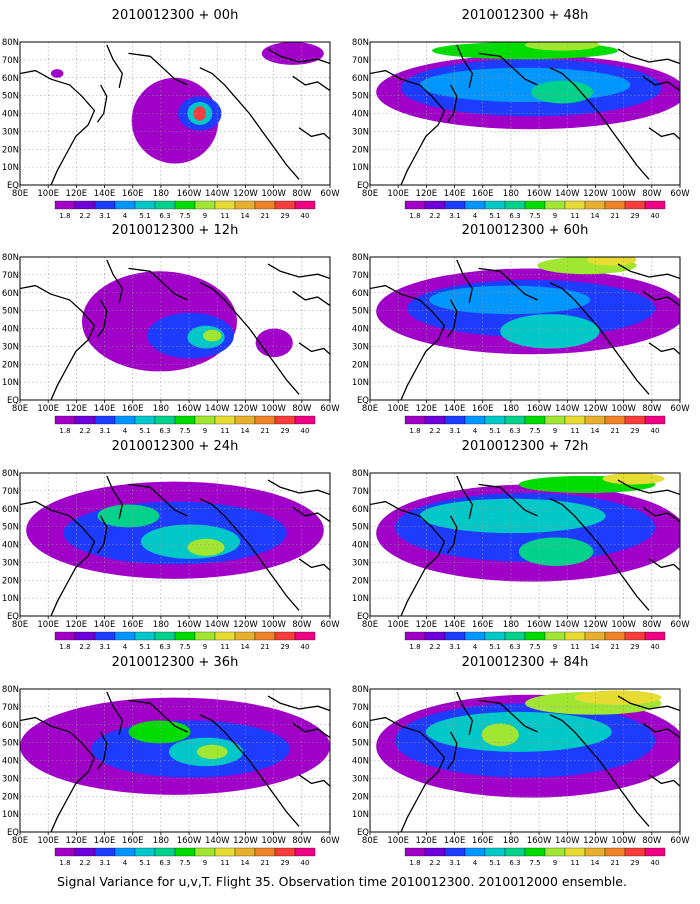 The width and height of the screenshot is (700, 904). What do you see at coordinates (205, 216) in the screenshot?
I see `colorbar-label: 9` at bounding box center [205, 216].